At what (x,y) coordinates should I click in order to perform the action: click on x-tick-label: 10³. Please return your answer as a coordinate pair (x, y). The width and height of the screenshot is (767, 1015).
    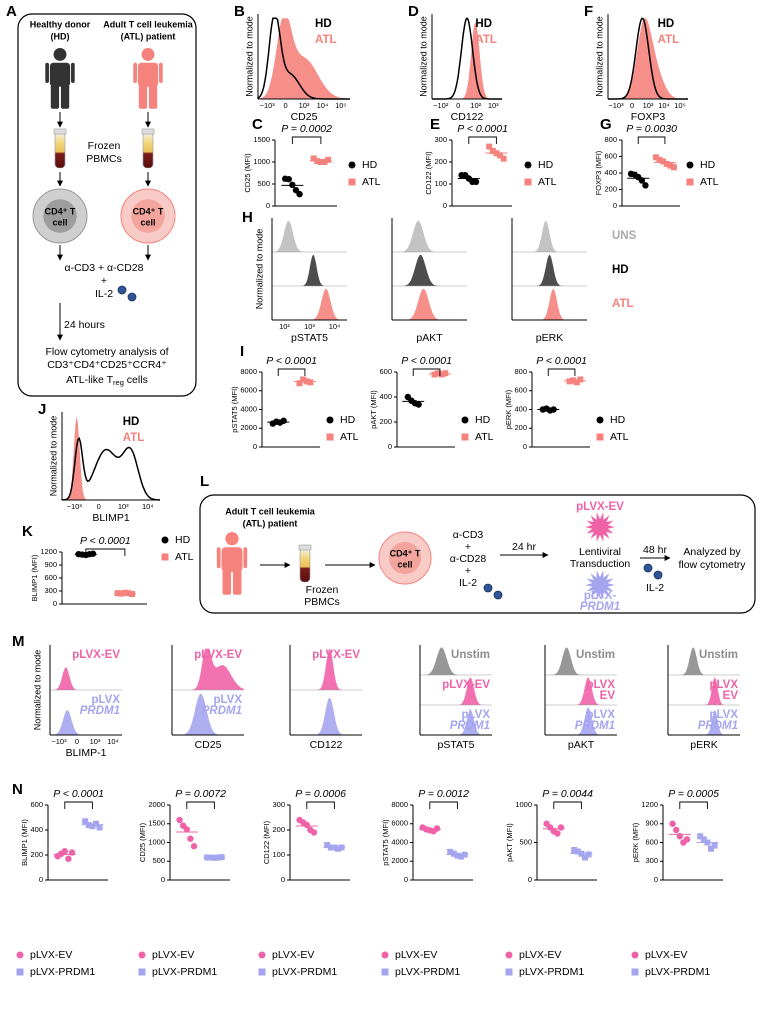
    Looking at the image, I should click on (493, 105).